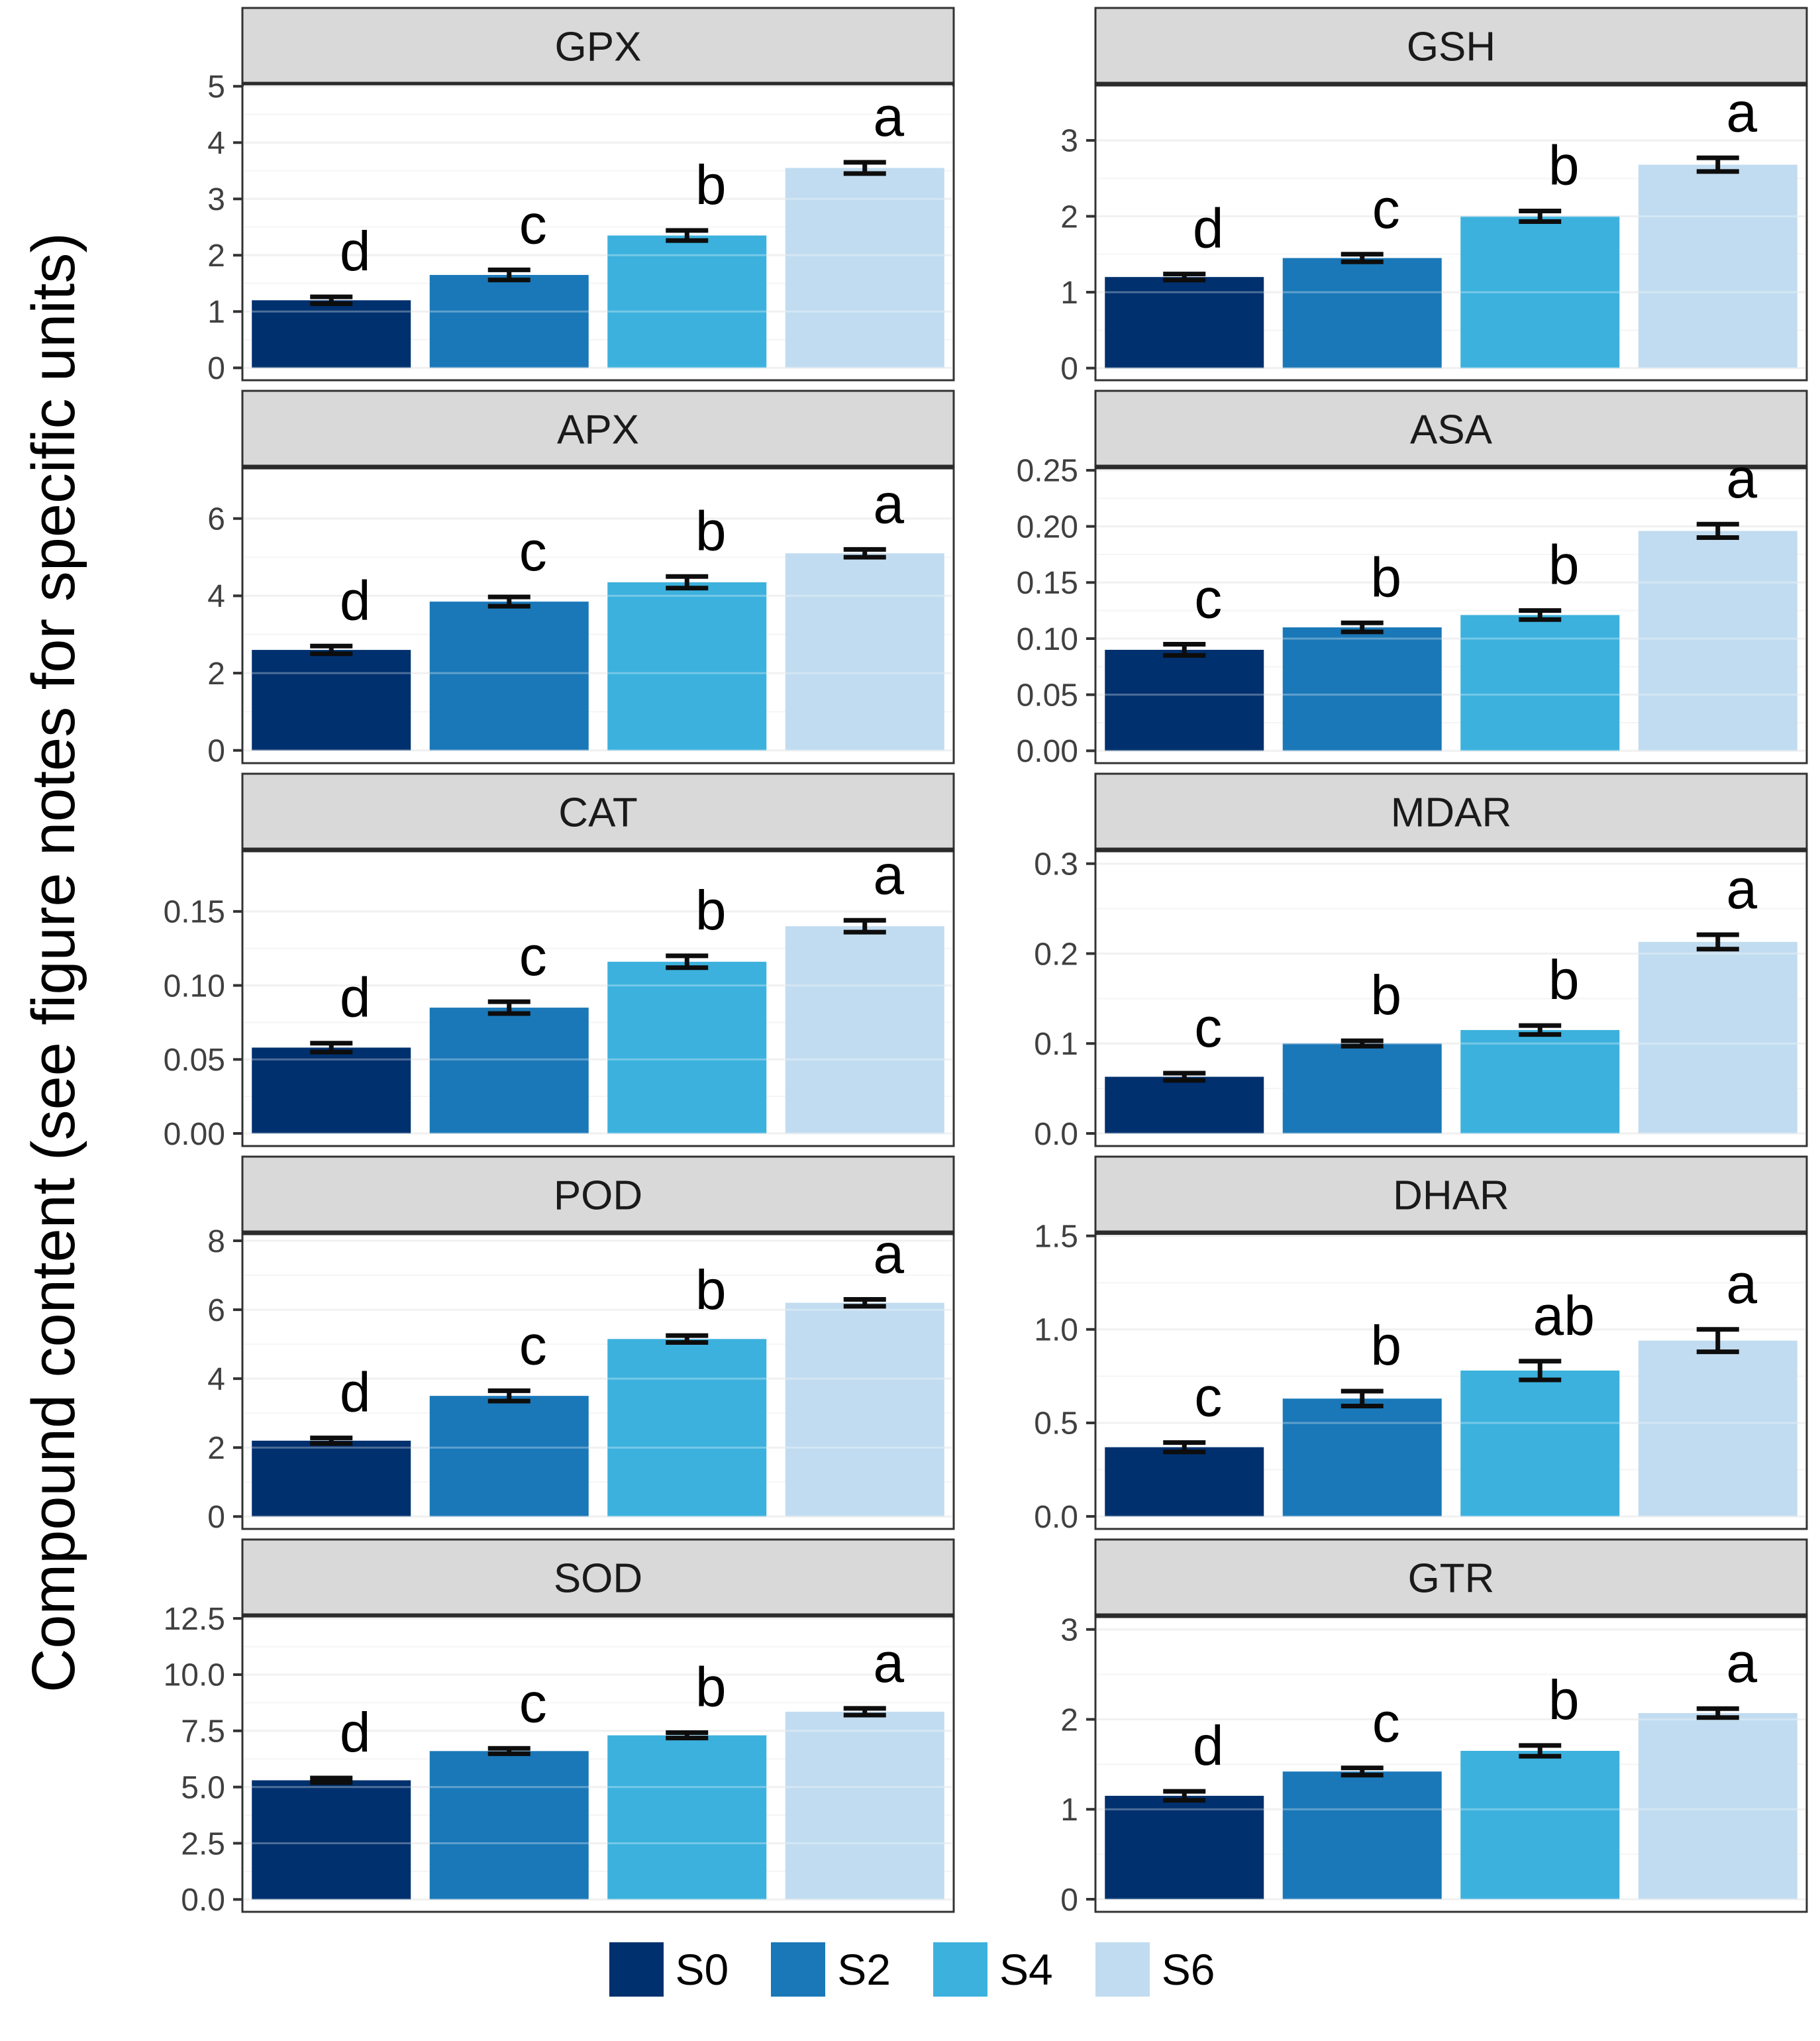 The height and width of the screenshot is (2041, 1820). I want to click on facet-title: GPX, so click(598, 47).